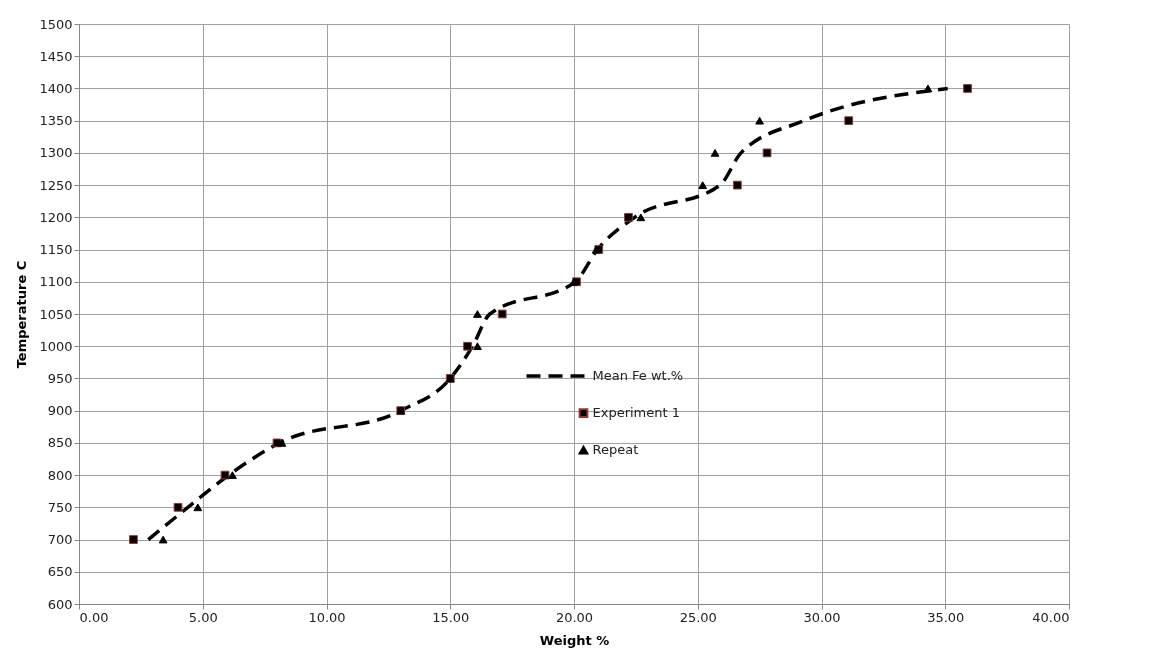  What do you see at coordinates (56, 282) in the screenshot?
I see `y-tick-label: 1100` at bounding box center [56, 282].